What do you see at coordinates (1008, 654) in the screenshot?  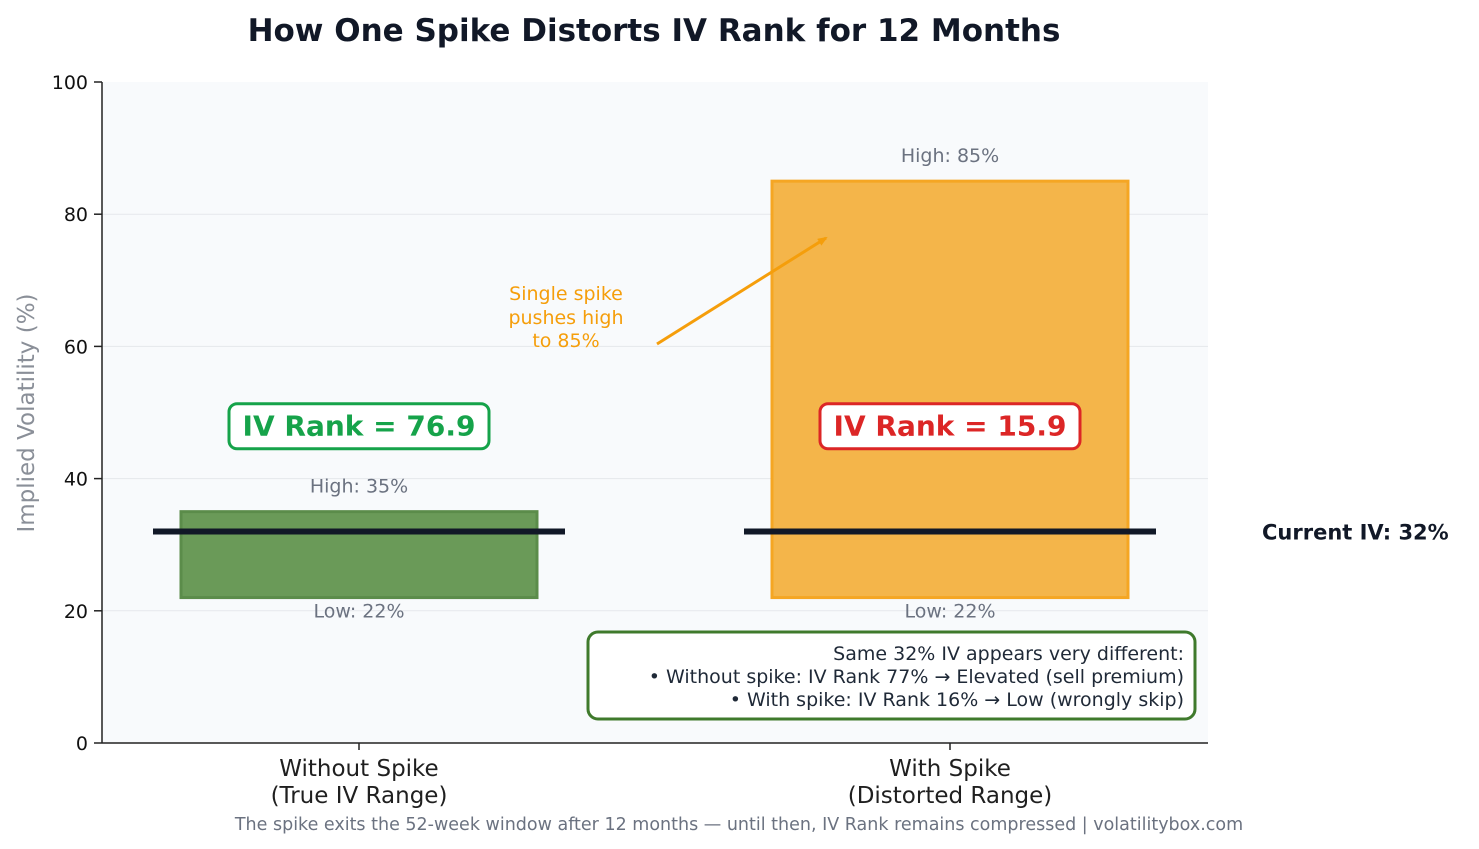 I see `summary-line-1: Same 32% IV appears very different:` at bounding box center [1008, 654].